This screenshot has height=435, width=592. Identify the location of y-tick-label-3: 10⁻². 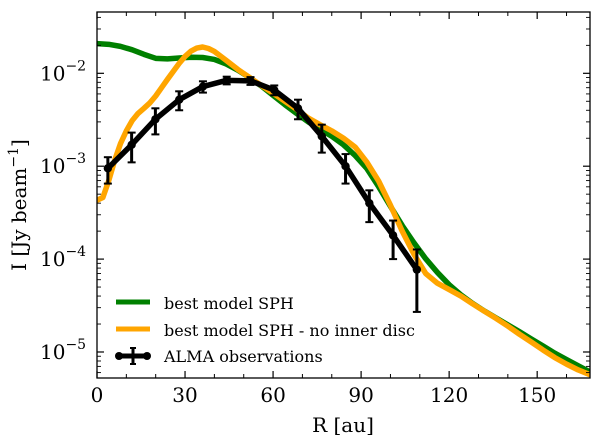
(63, 71).